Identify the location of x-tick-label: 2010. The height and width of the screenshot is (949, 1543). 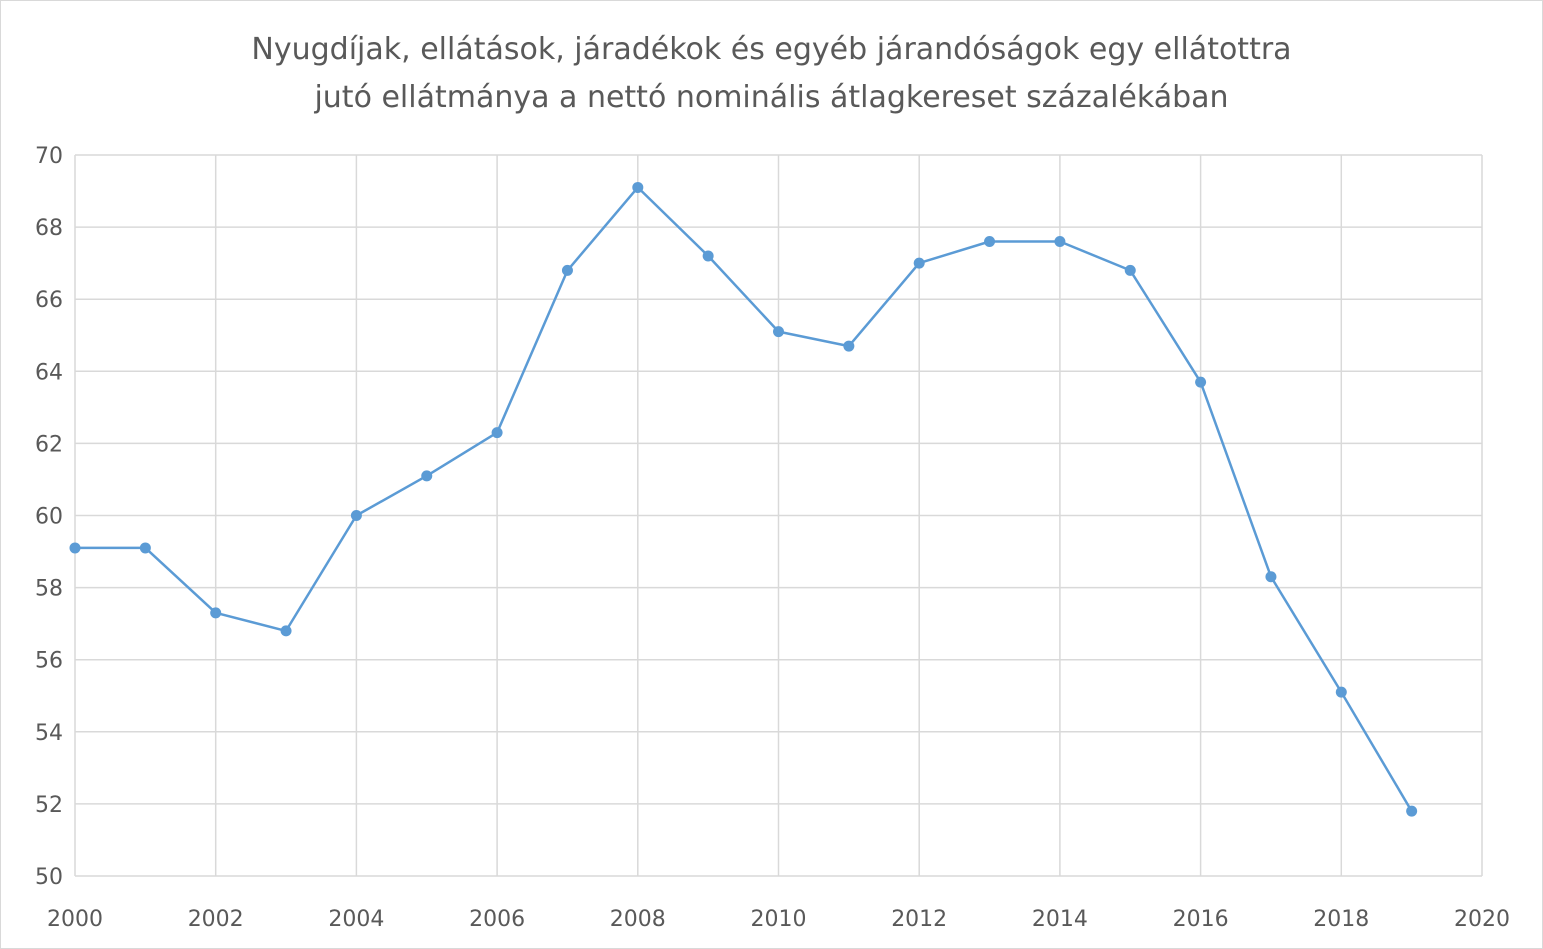
(779, 919).